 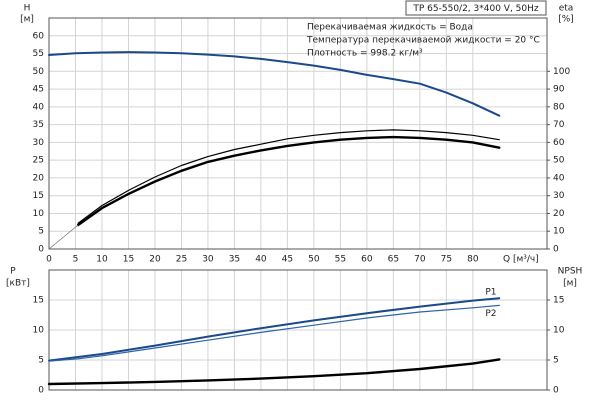 I want to click on x-tick-label: 60, so click(x=367, y=260).